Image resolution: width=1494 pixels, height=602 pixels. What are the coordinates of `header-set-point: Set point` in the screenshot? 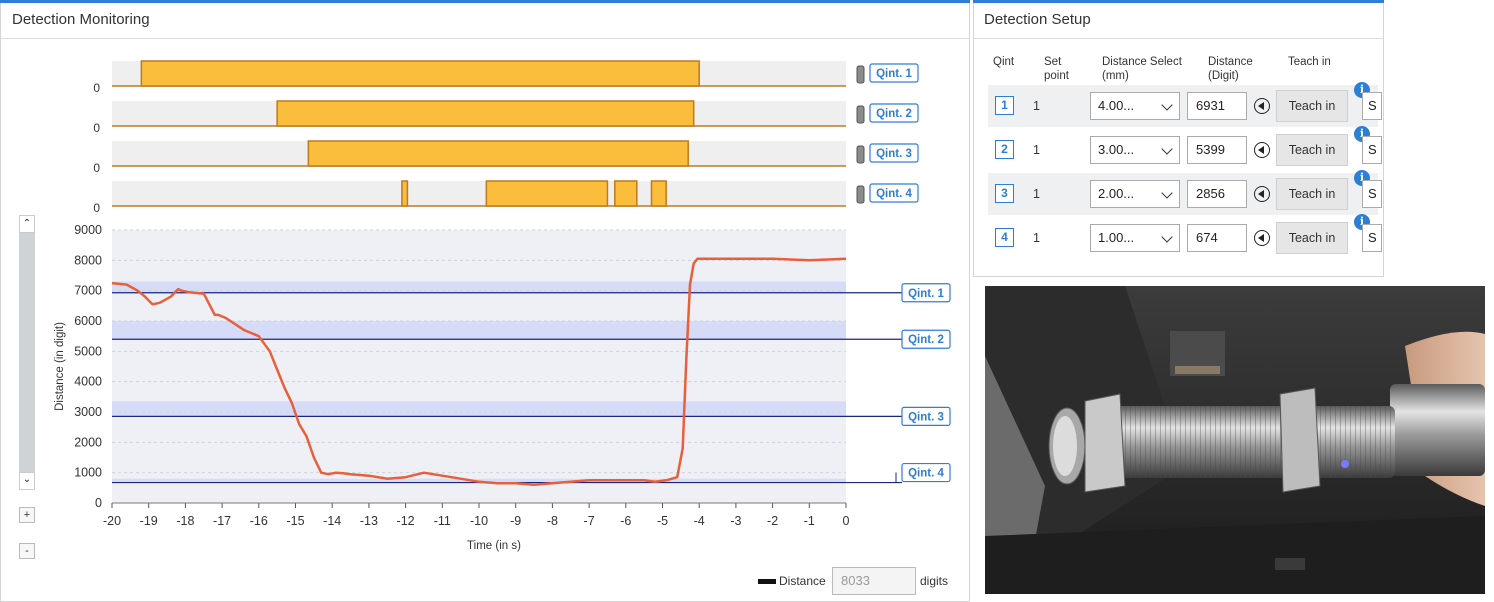 It's located at (1056, 69).